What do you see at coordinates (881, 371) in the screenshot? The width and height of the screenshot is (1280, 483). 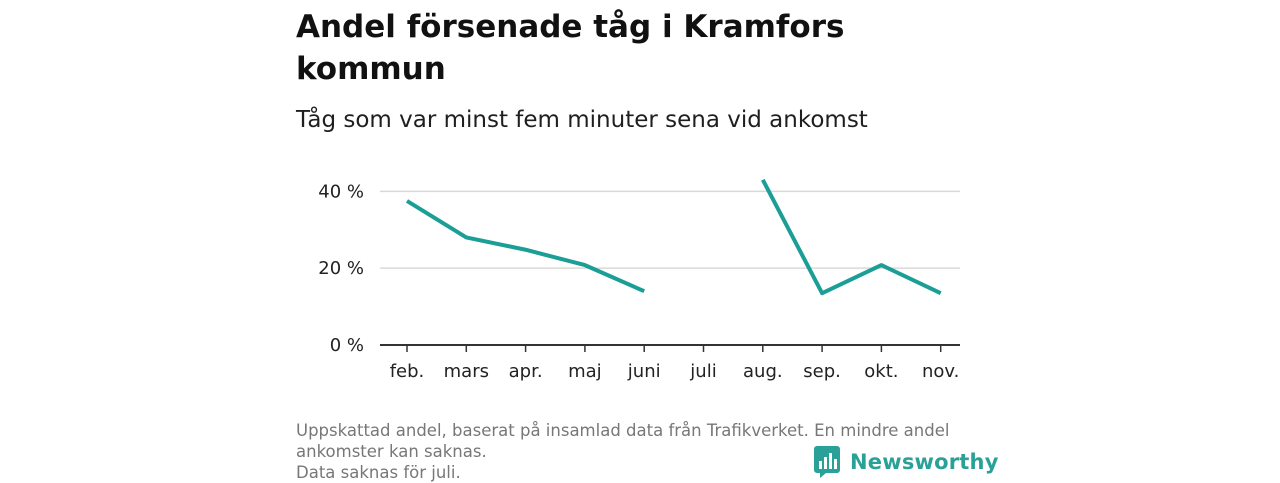 I see `x-tick-label: okt.` at bounding box center [881, 371].